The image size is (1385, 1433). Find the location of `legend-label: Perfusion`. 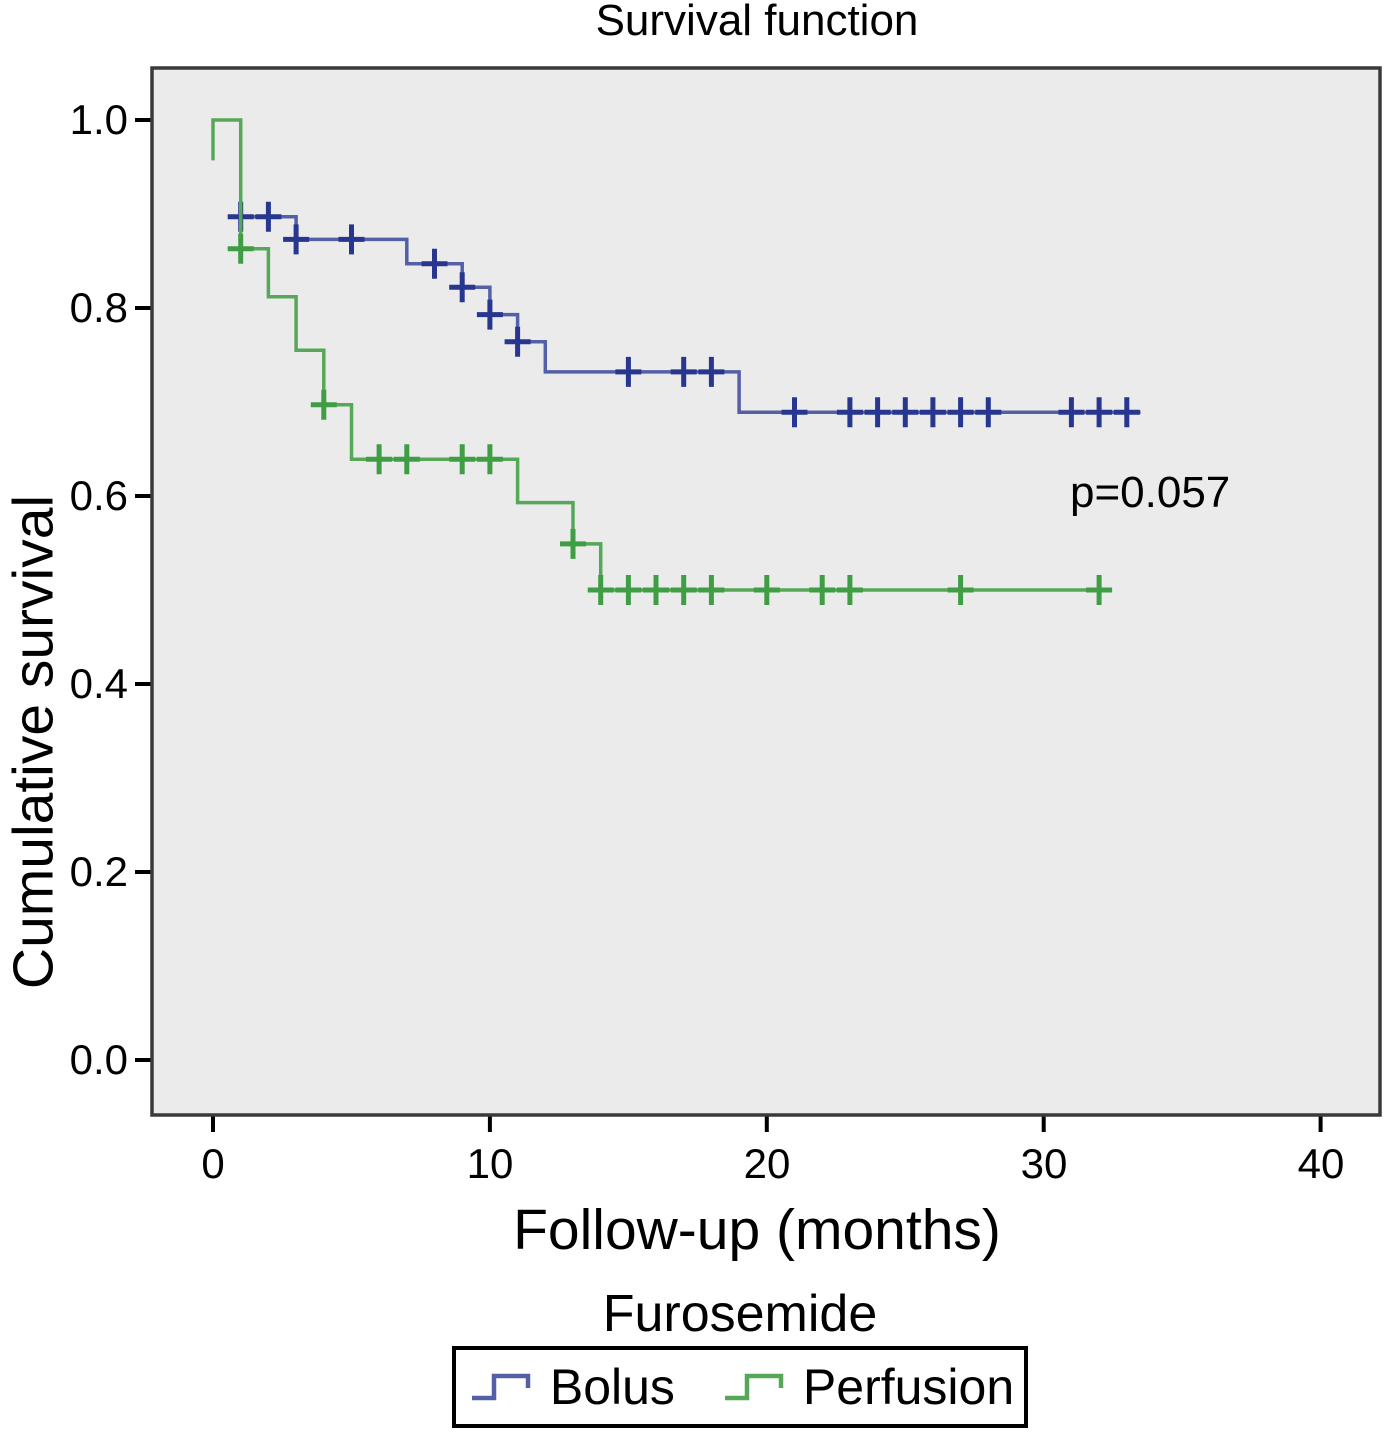

legend-label: Perfusion is located at coordinates (908, 1387).